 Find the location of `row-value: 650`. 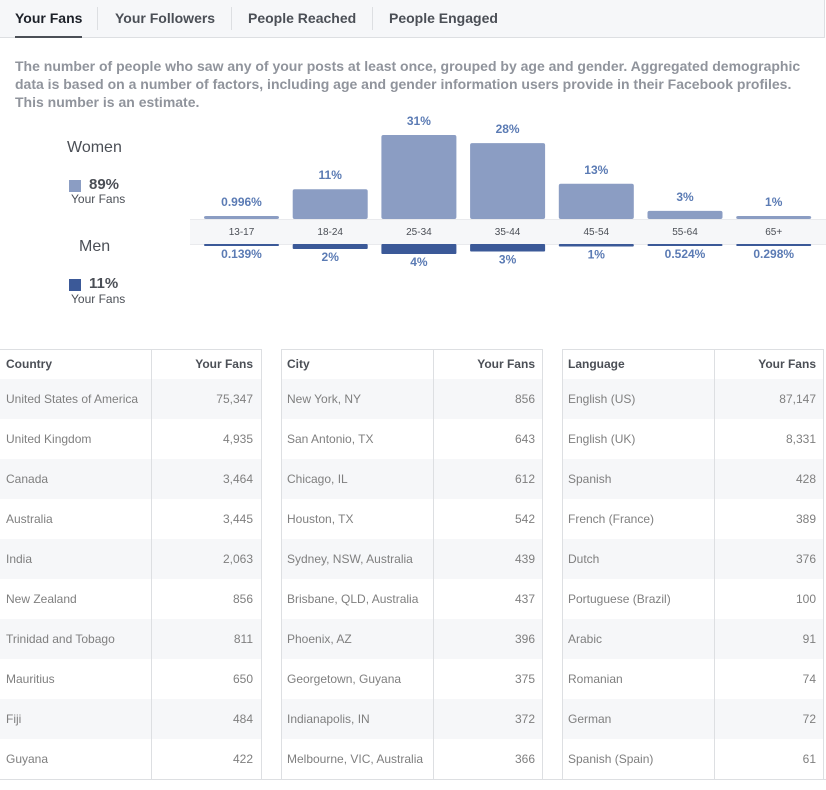

row-value: 650 is located at coordinates (242, 679).